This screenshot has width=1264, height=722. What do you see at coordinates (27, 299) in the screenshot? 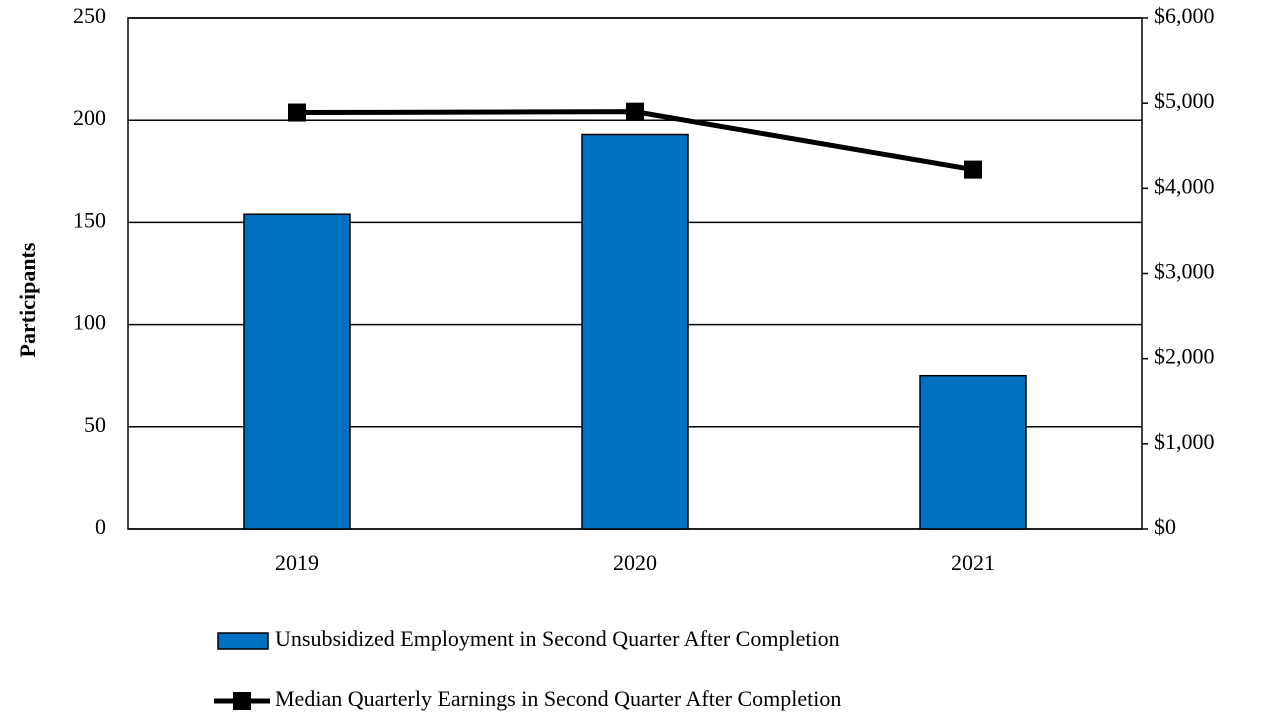
I see `y-axis-label: Participants` at bounding box center [27, 299].